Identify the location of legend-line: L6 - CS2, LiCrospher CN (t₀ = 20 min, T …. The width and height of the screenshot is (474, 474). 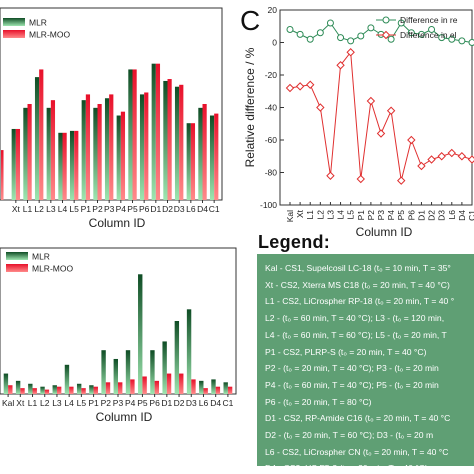
(357, 451).